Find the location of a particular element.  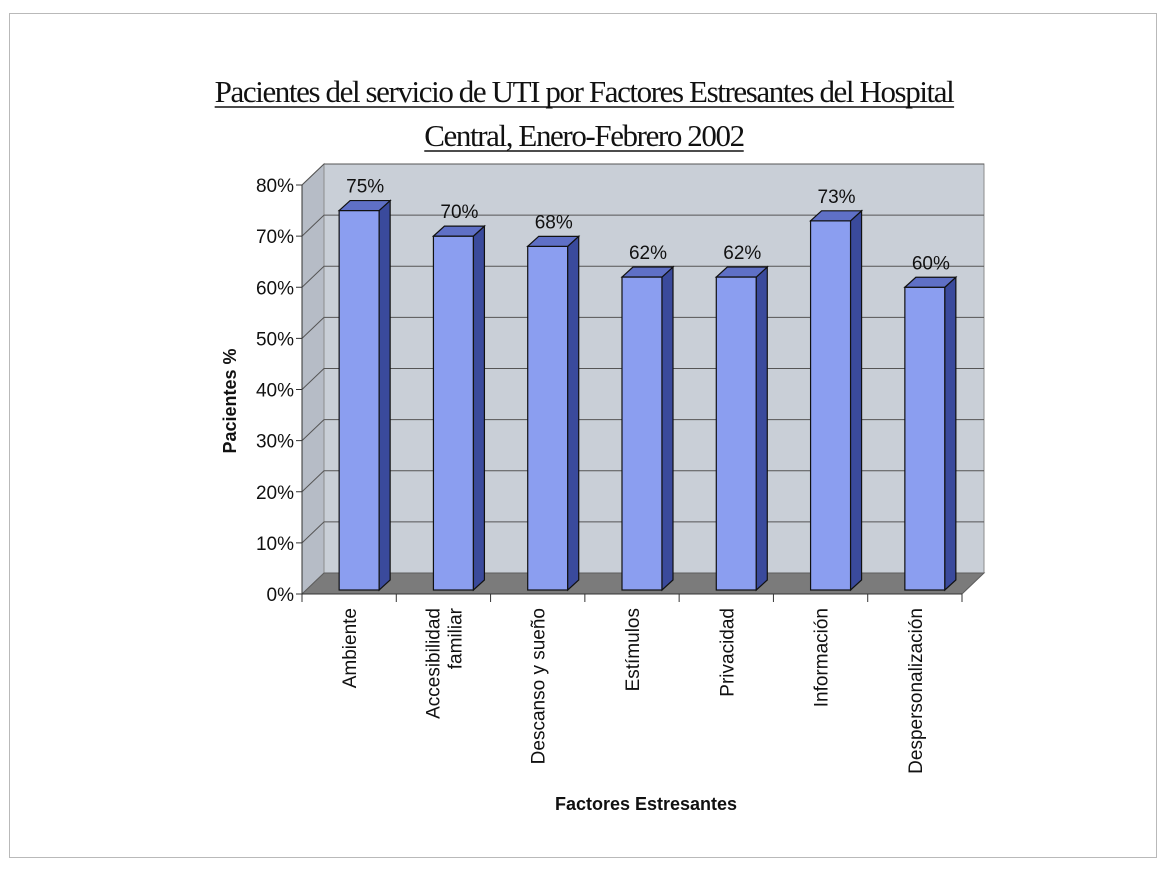

y-tick-label: 40% is located at coordinates (275, 391).